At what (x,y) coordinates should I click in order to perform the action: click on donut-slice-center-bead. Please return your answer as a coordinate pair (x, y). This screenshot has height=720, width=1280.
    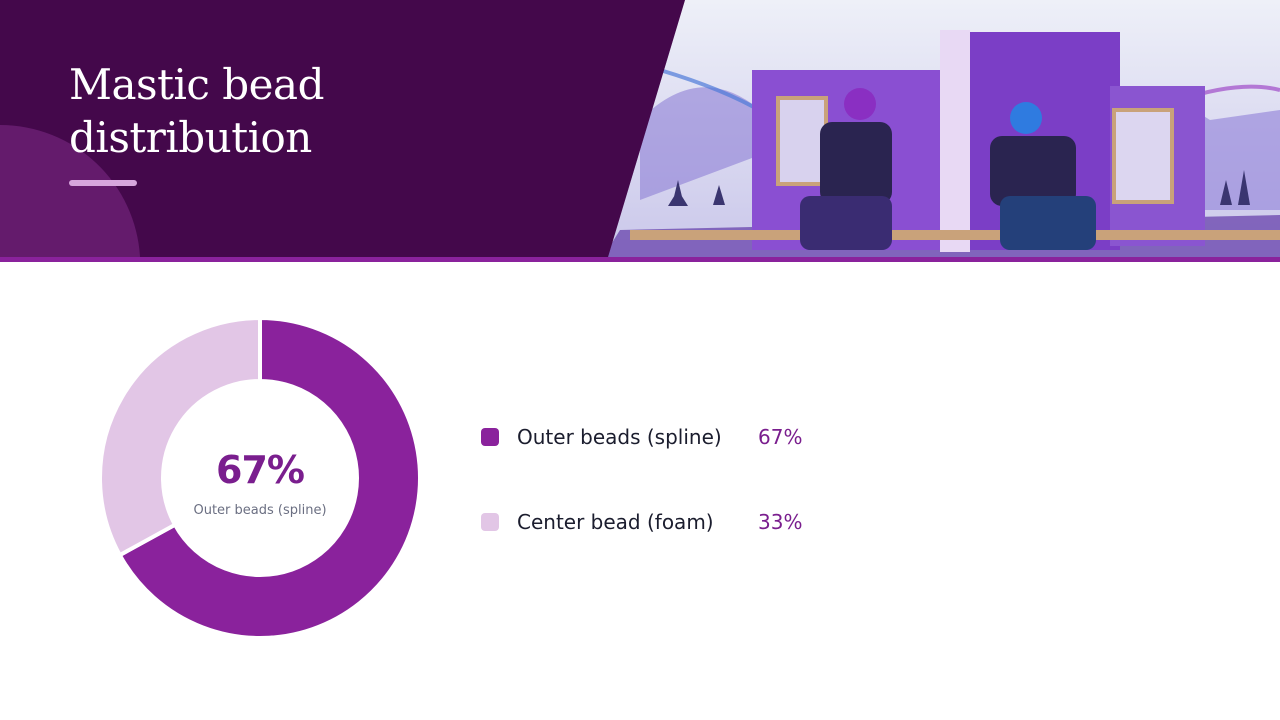
    Looking at the image, I should click on (181, 438).